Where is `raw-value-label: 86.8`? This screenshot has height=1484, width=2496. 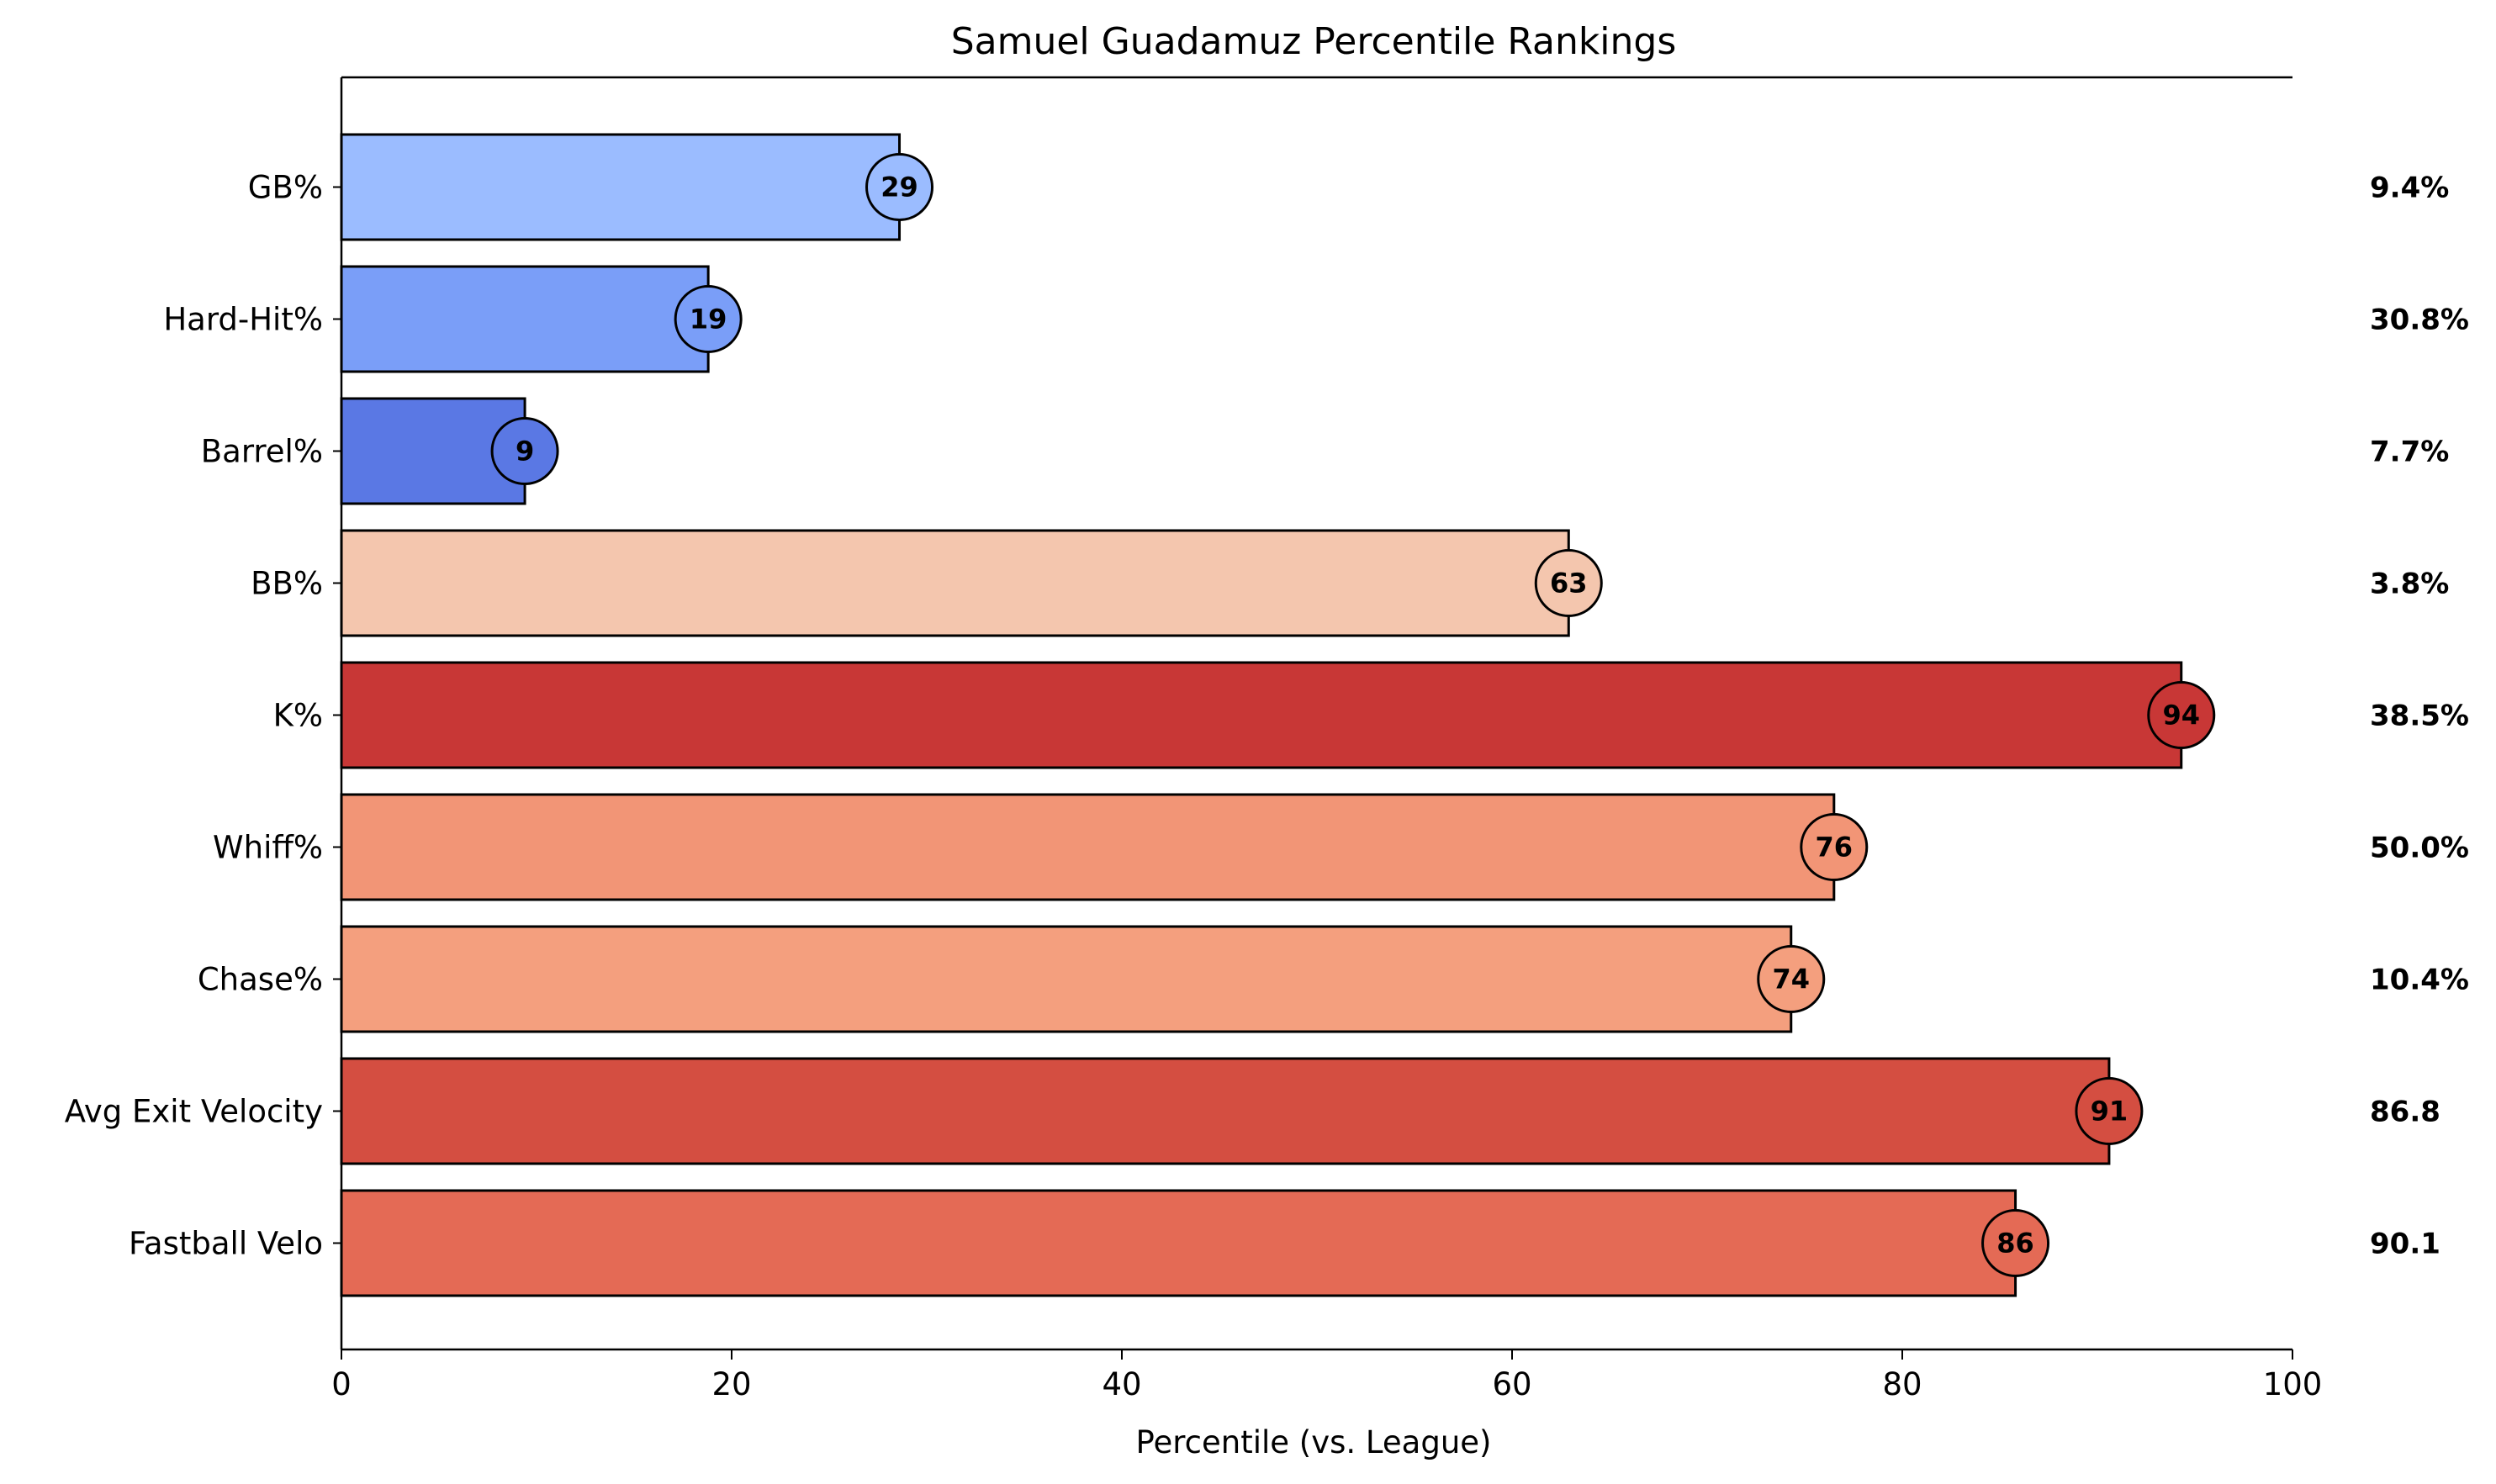 raw-value-label: 86.8 is located at coordinates (2405, 1112).